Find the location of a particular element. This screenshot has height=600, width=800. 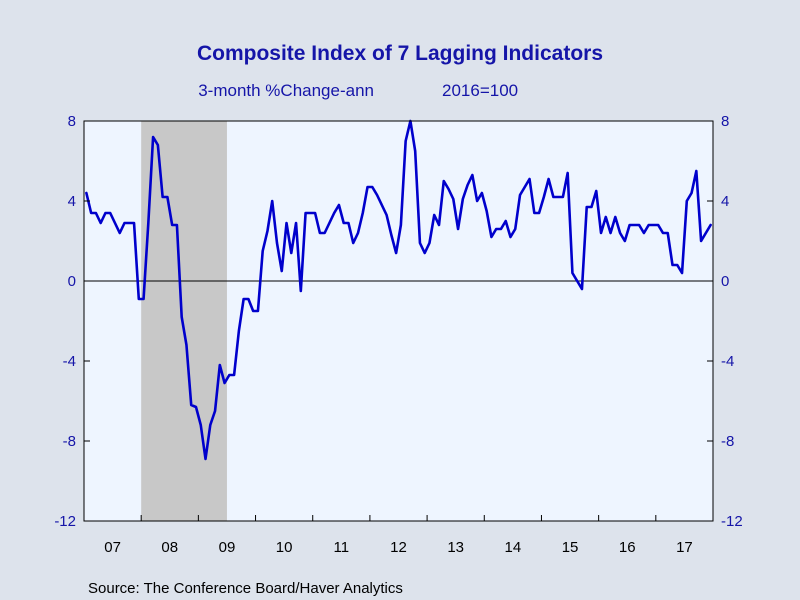

x-tick-label: 07 is located at coordinates (112, 547).